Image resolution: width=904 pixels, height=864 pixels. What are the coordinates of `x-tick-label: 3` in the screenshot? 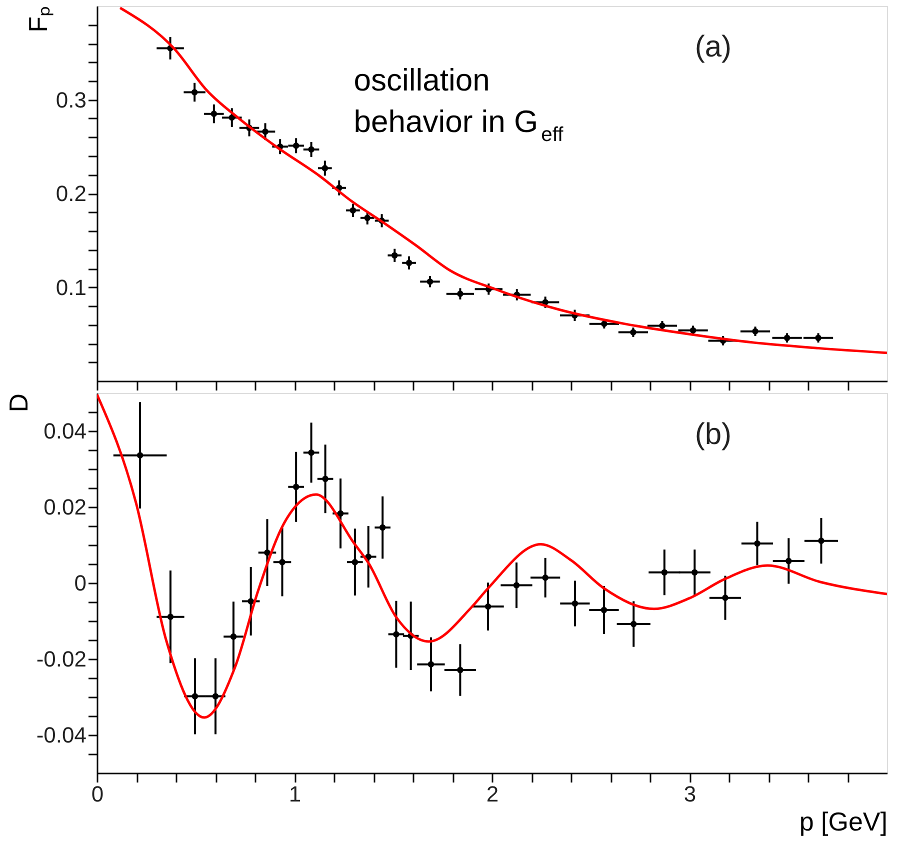 It's located at (690, 794).